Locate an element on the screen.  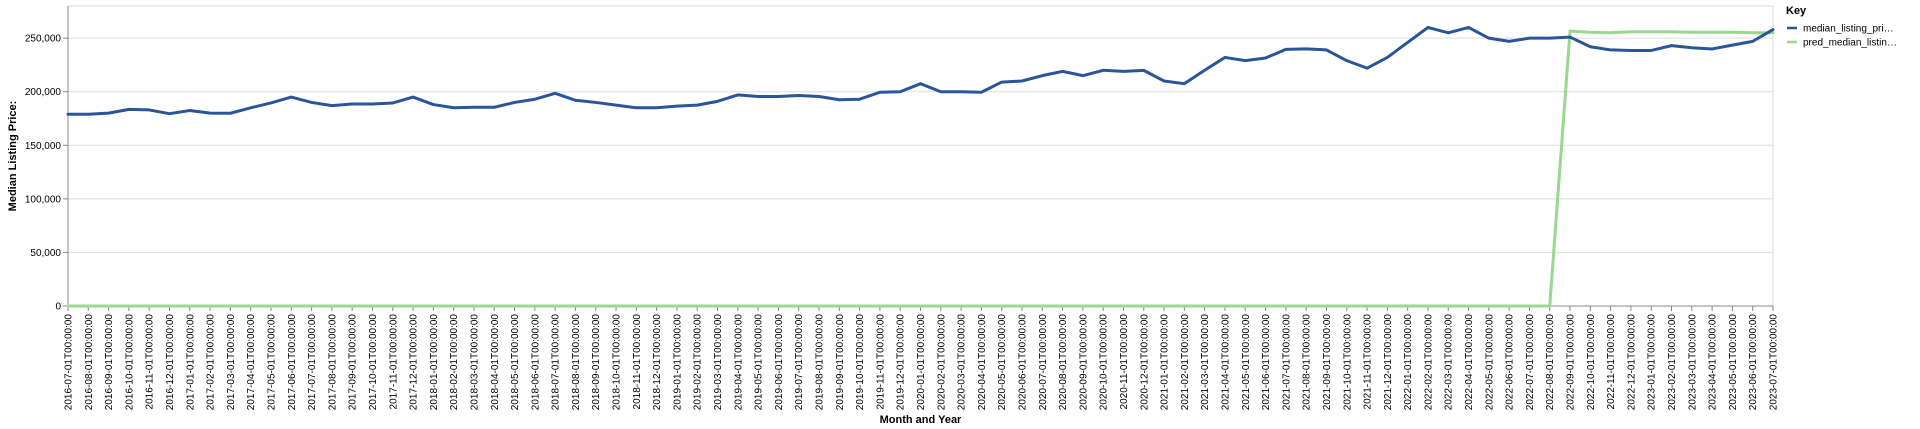
x-tick-label: 2022-03-01T00:00:00 is located at coordinates (1449, 362).